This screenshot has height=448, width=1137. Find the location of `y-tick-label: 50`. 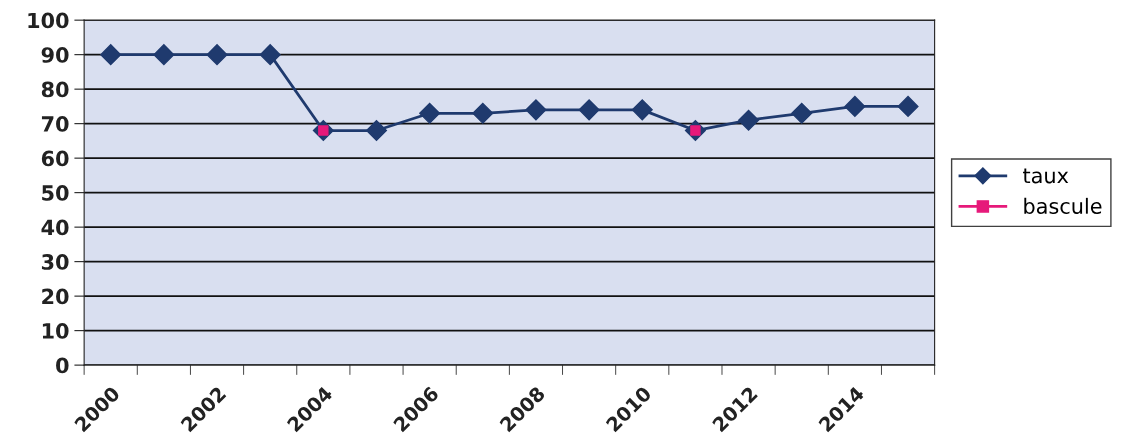

y-tick-label: 50 is located at coordinates (55, 193).